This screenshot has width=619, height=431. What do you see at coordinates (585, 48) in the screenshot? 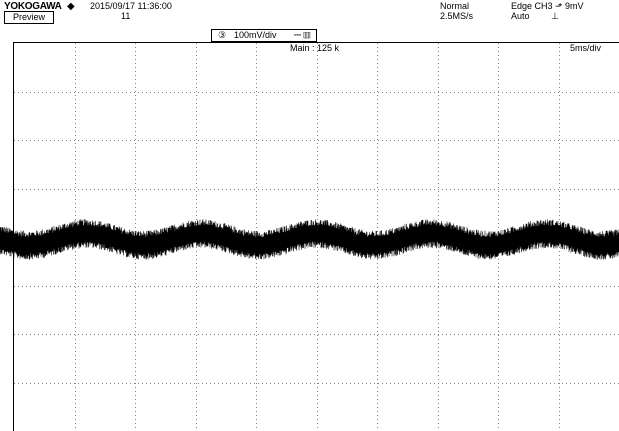
I see `time-per-div: 5ms/div` at bounding box center [585, 48].